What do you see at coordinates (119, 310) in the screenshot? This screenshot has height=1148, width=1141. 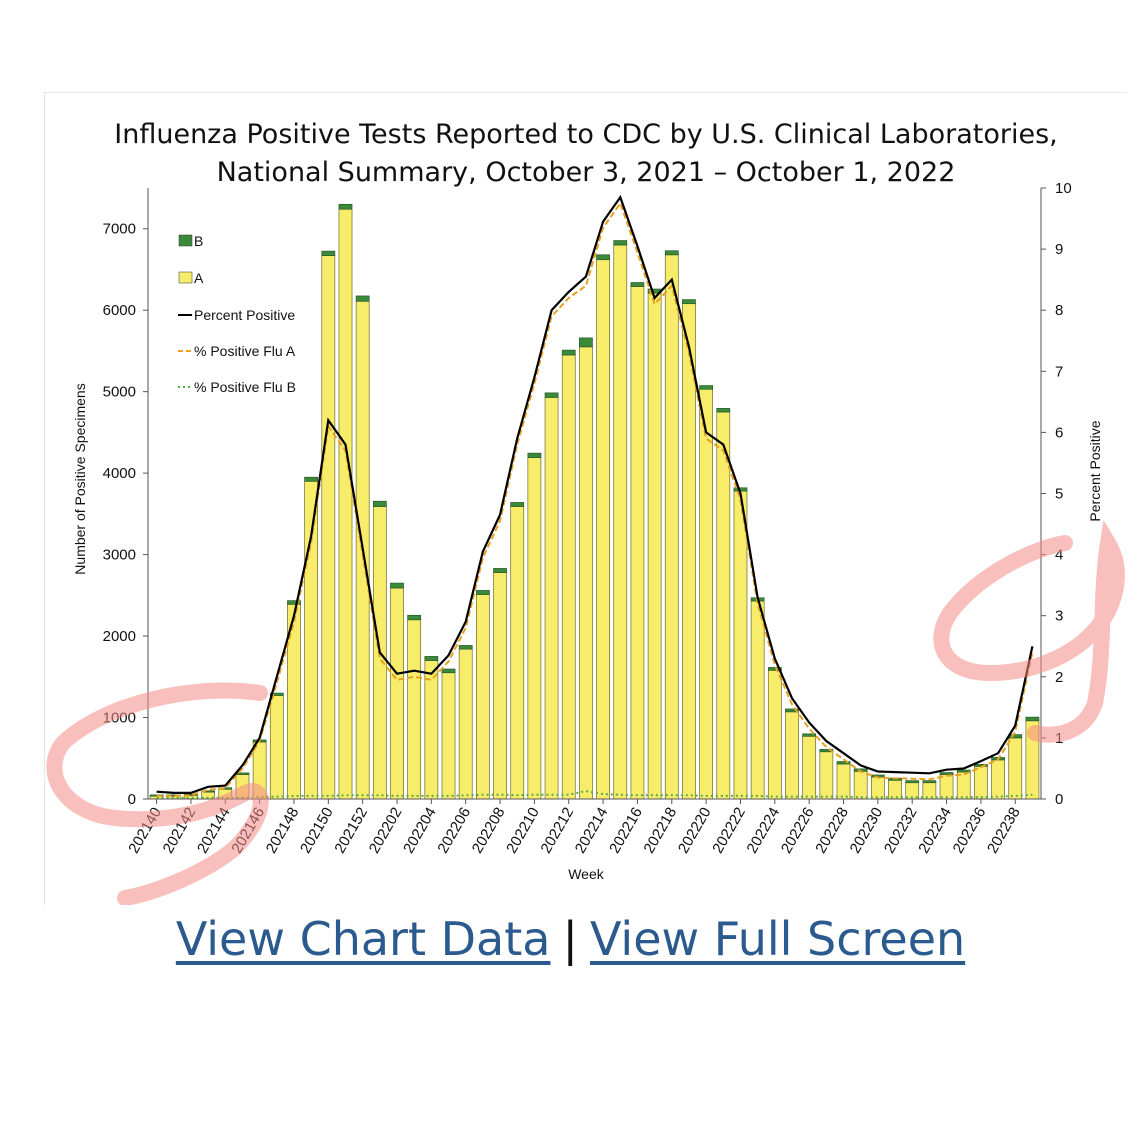 I see `left-tick-label: 6000` at bounding box center [119, 310].